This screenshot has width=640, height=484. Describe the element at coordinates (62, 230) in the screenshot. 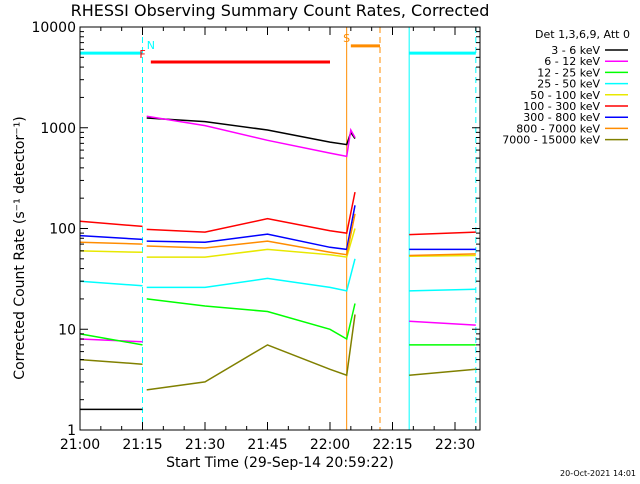

I see `y-tick-label: 100` at that location.